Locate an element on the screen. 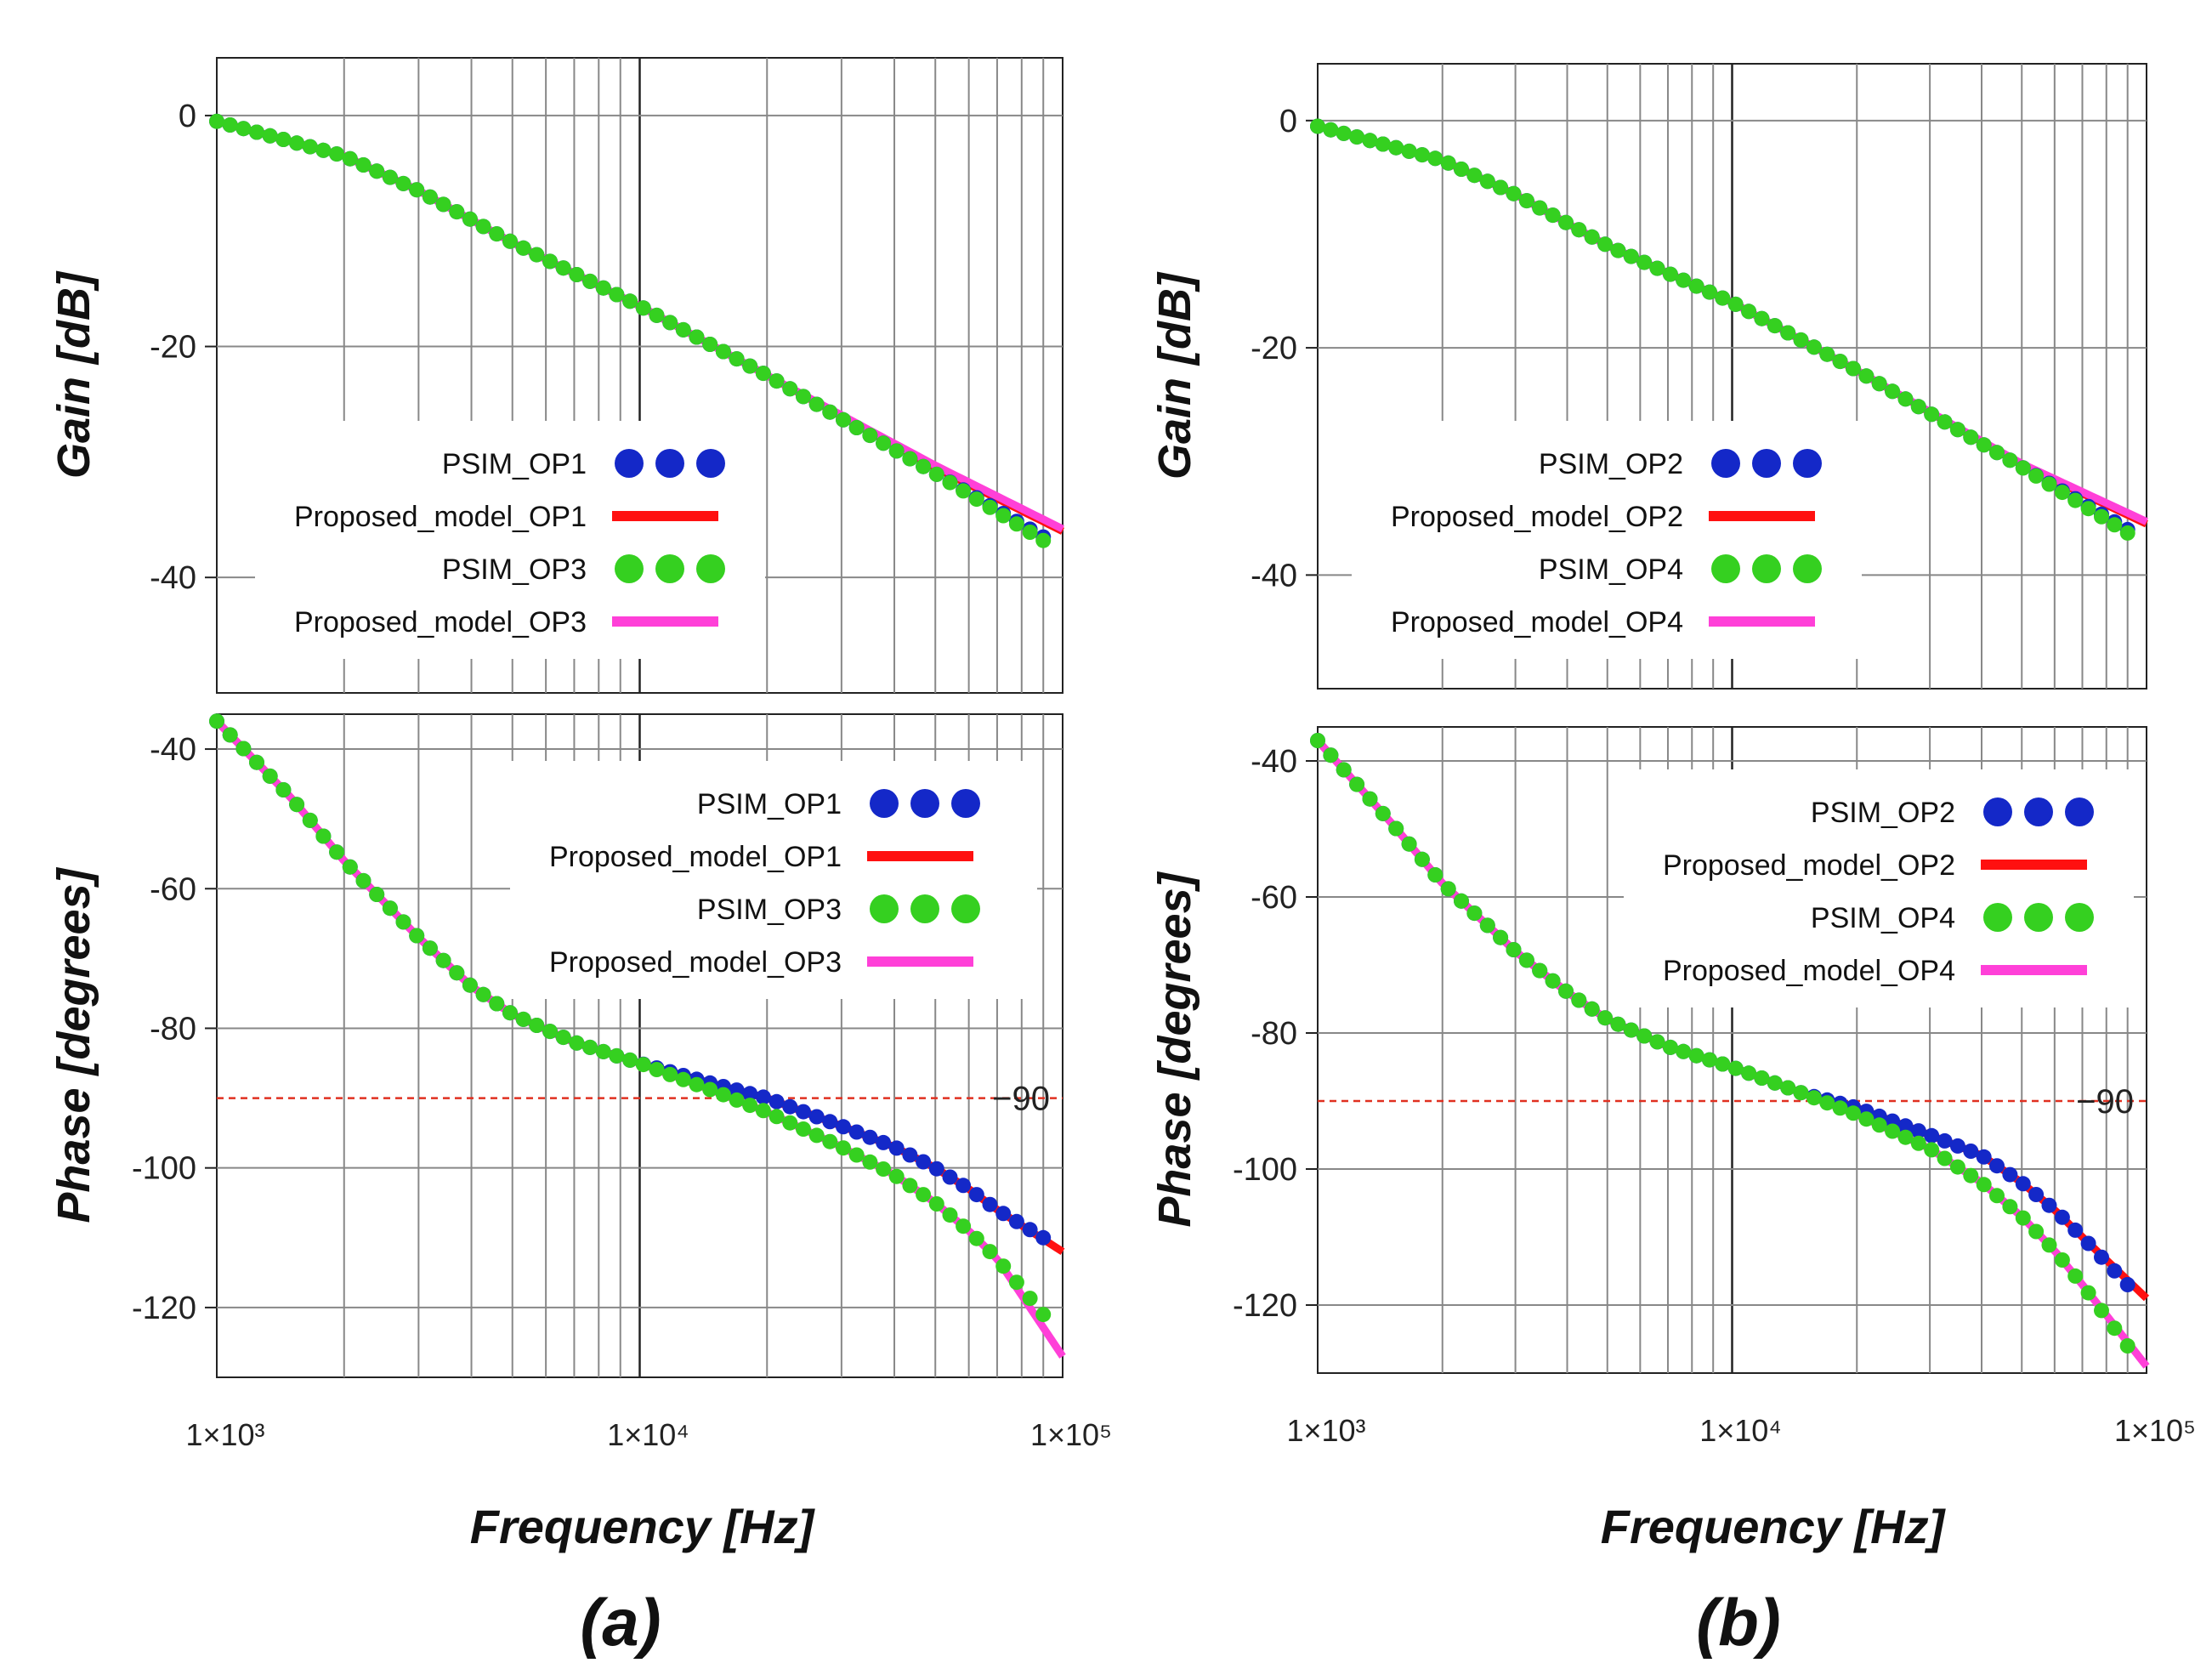 Image resolution: width=2212 pixels, height=1680 pixels. y-axis-label: Gain [dB] is located at coordinates (1174, 375).